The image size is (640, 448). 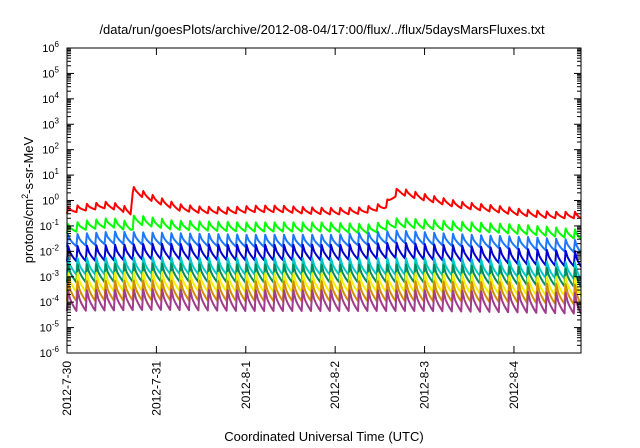 What do you see at coordinates (28, 231) in the screenshot?
I see `y-axis-label-prefix: protons/cm` at bounding box center [28, 231].